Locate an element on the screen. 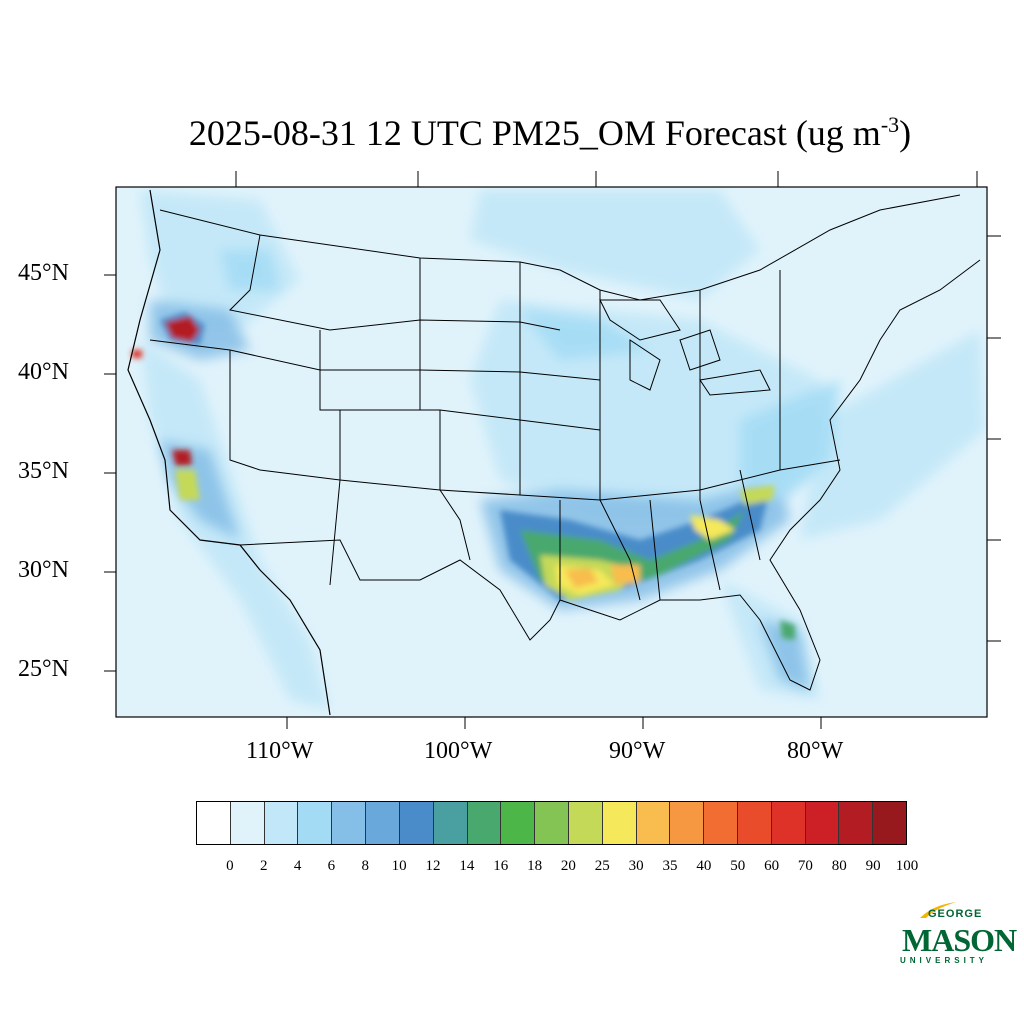  colorbar-label: 8 is located at coordinates (365, 866).